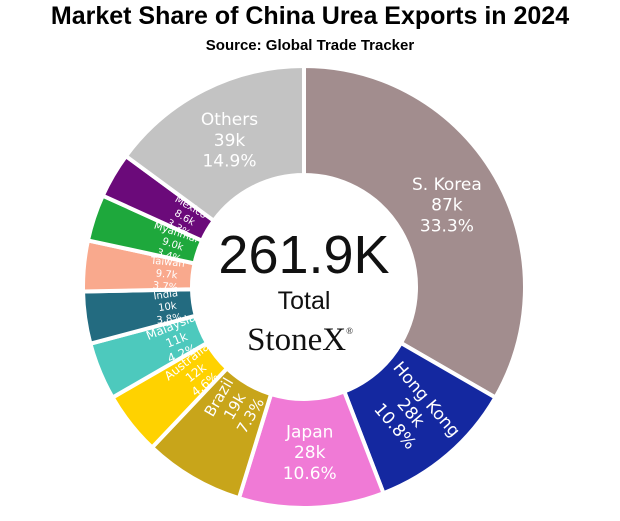  Describe the element at coordinates (310, 474) in the screenshot. I see `slice-percent-japan: 10.6%` at that location.